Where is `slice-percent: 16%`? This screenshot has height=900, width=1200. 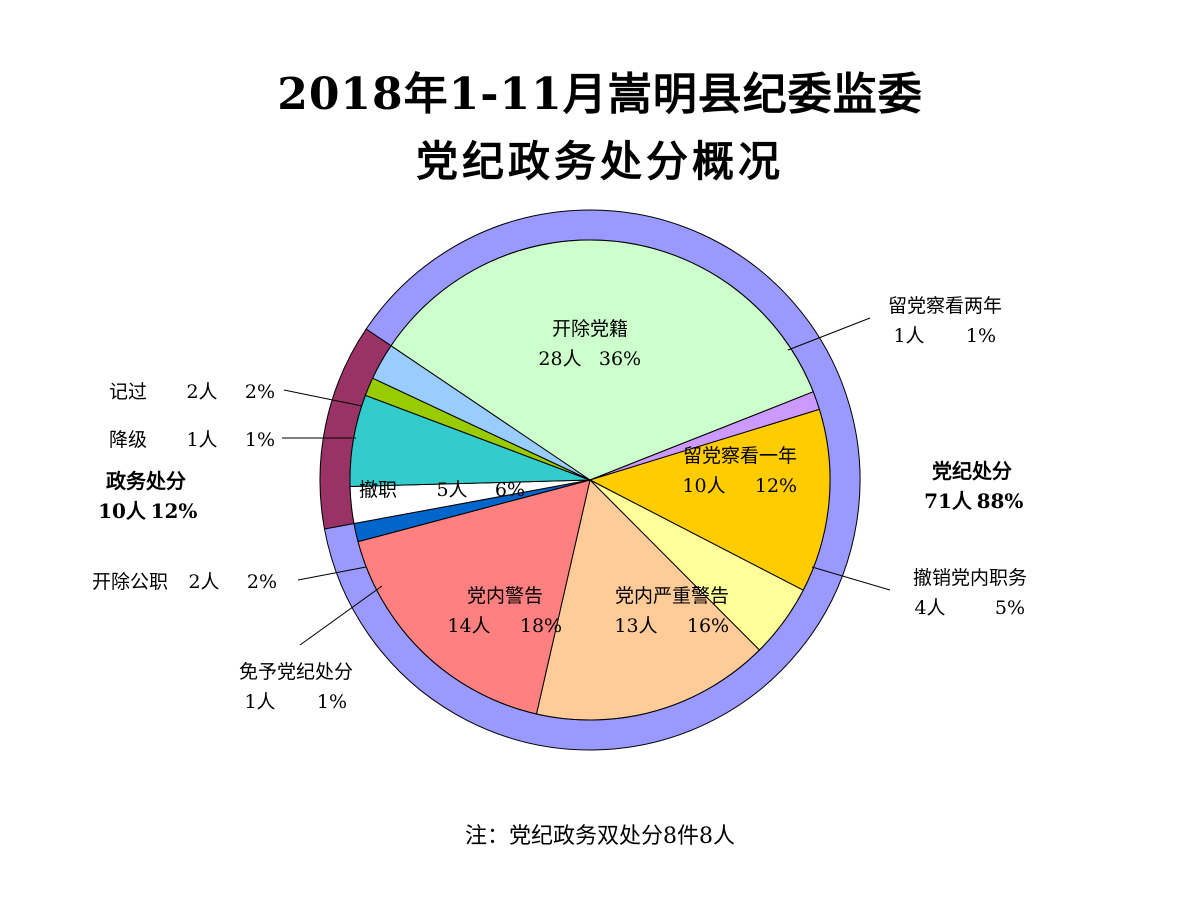
slice-percent: 16% is located at coordinates (708, 626).